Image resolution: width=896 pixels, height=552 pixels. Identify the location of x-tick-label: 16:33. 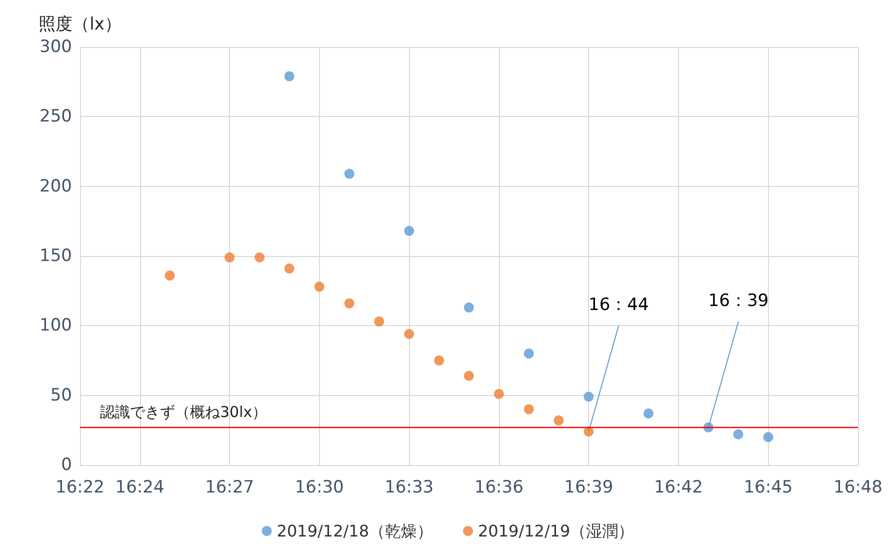
(409, 488).